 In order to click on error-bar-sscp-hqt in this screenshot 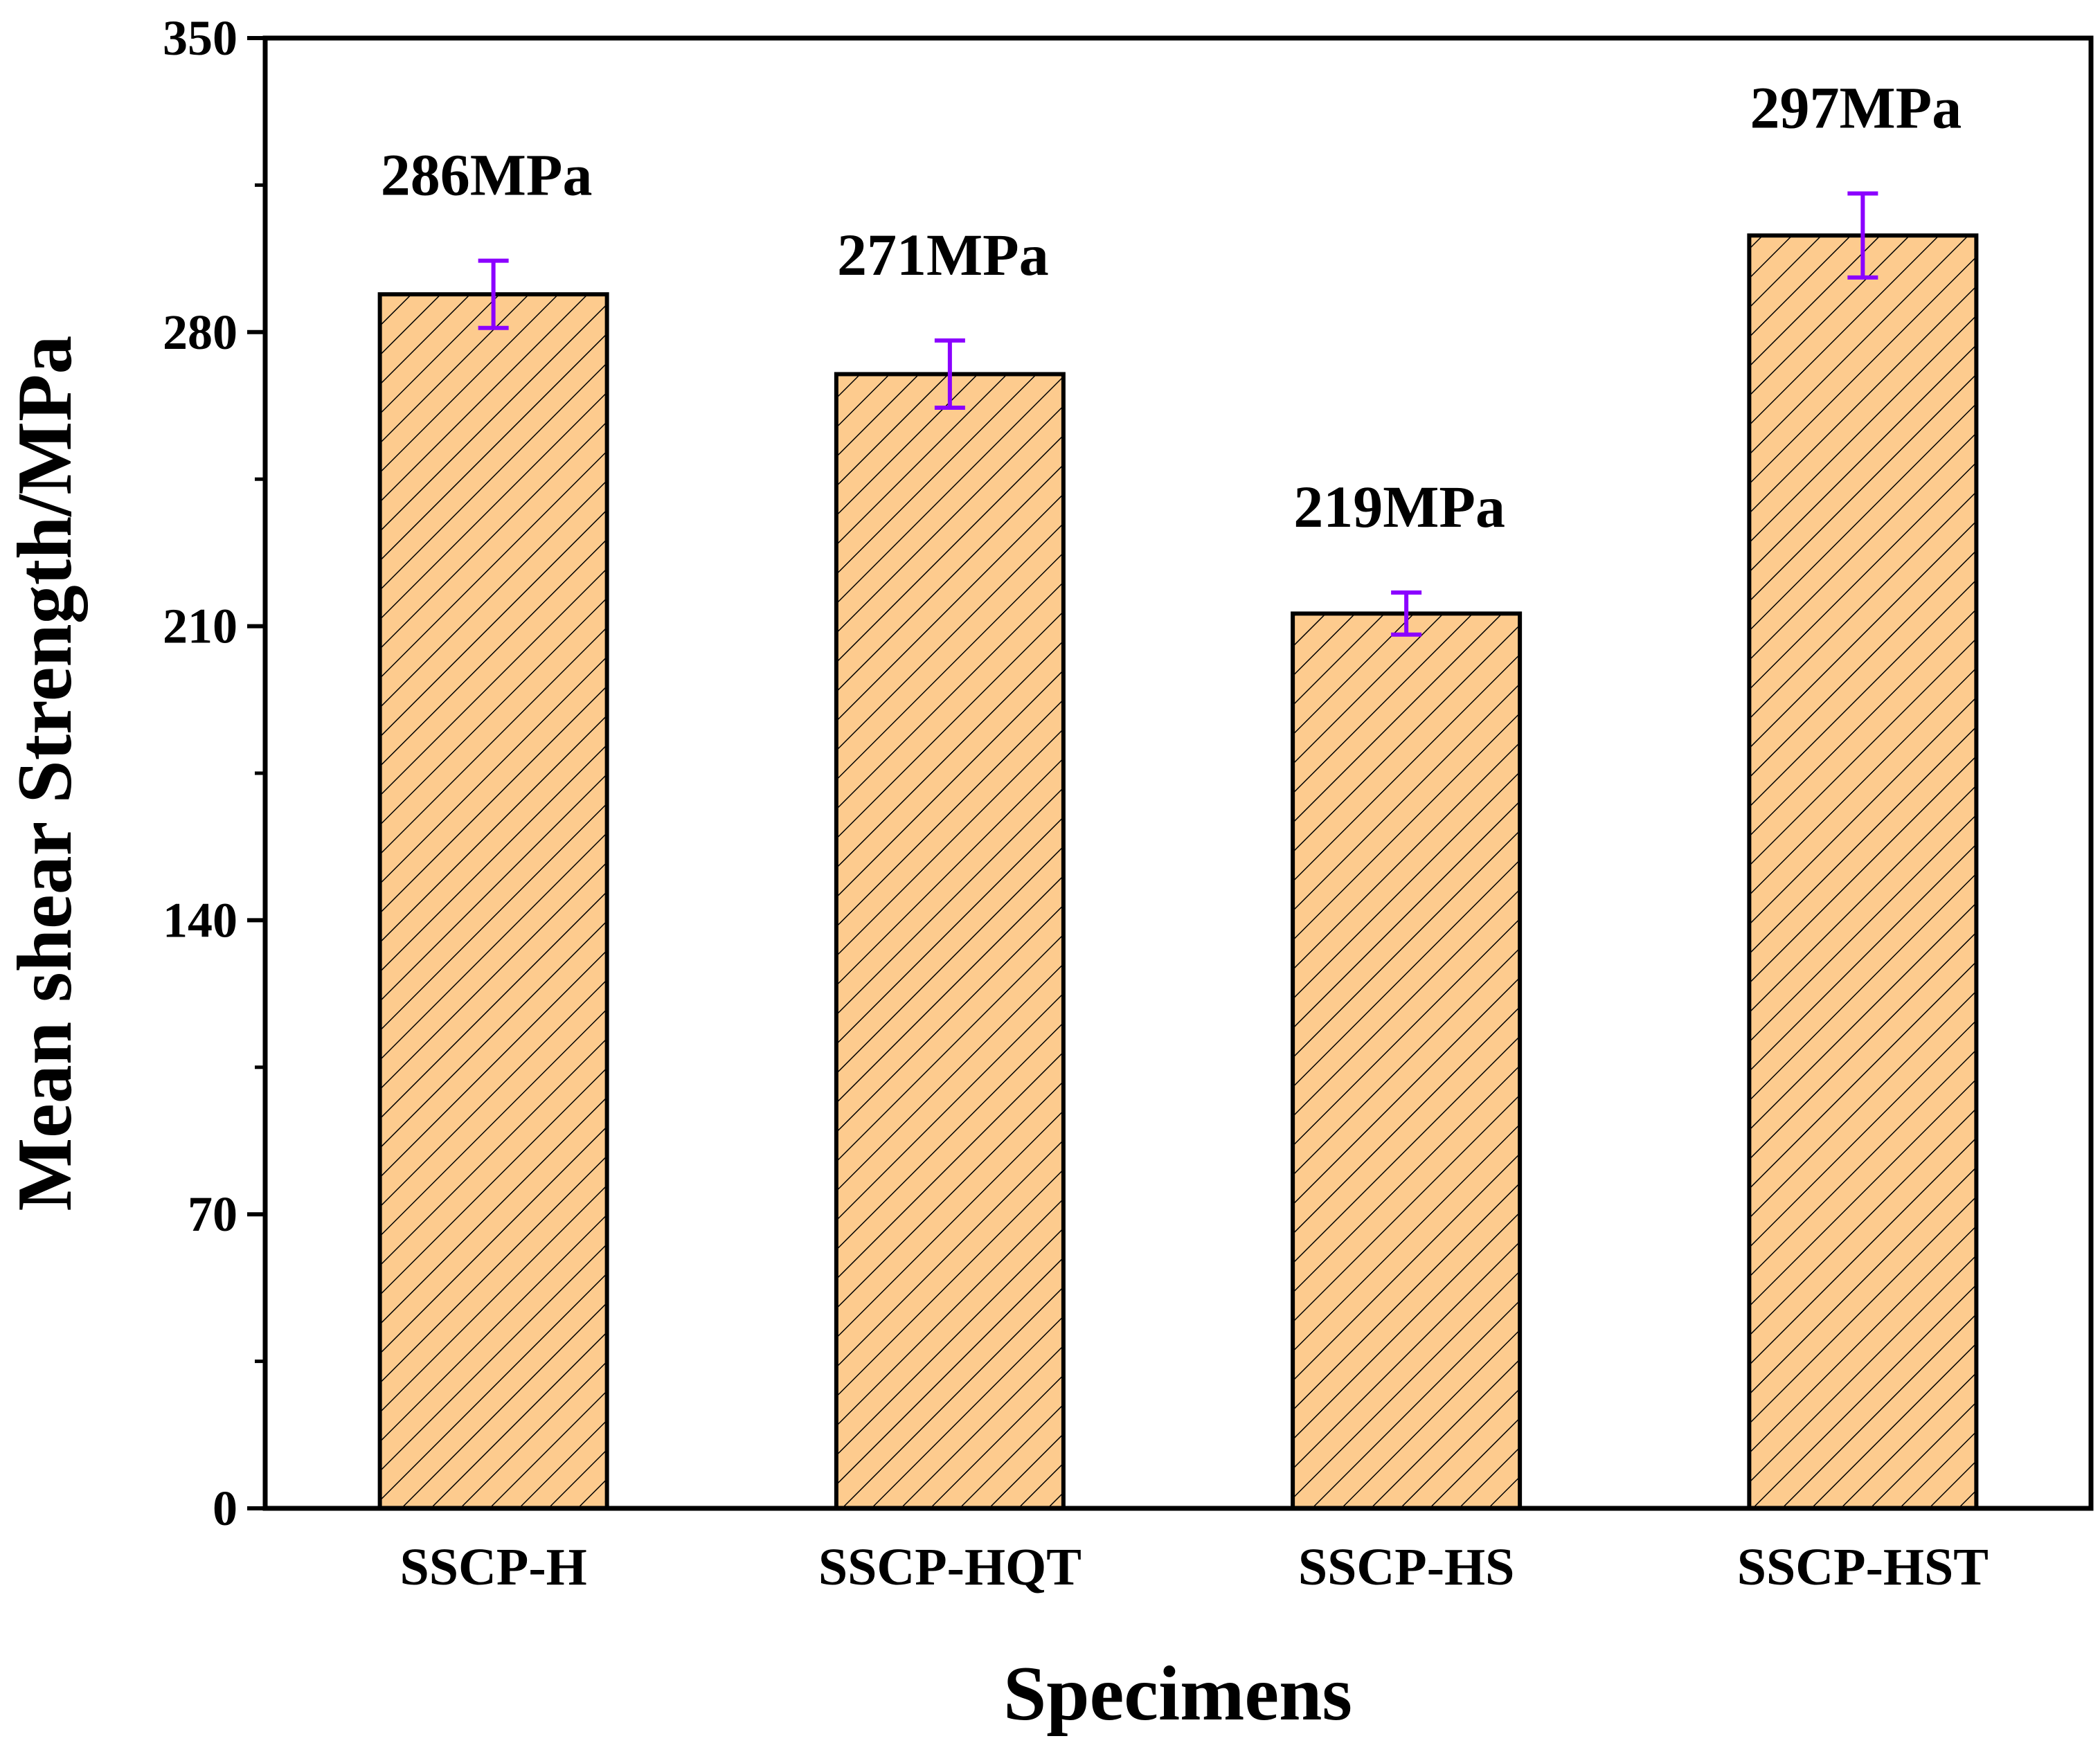, I will do `click(949, 374)`.